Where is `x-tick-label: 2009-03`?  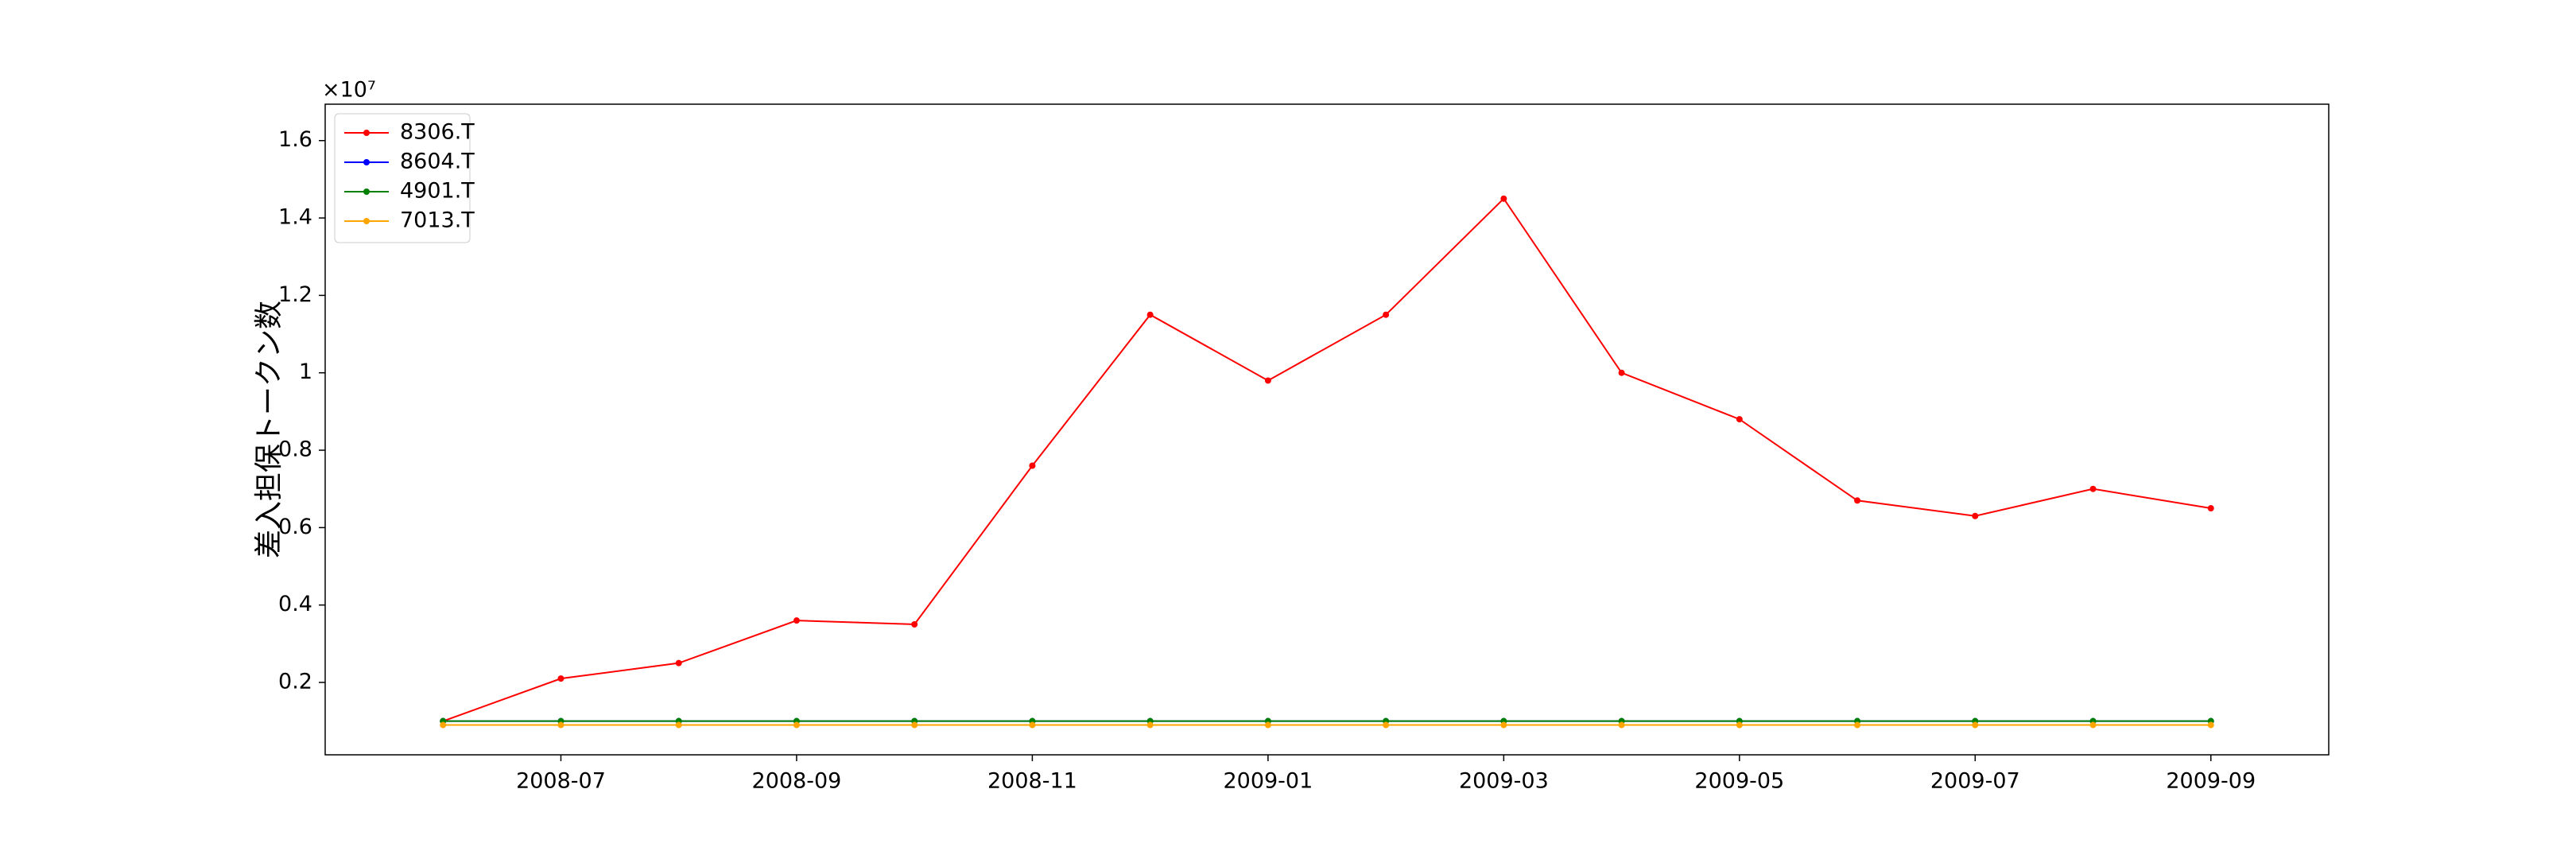 x-tick-label: 2009-03 is located at coordinates (1504, 781).